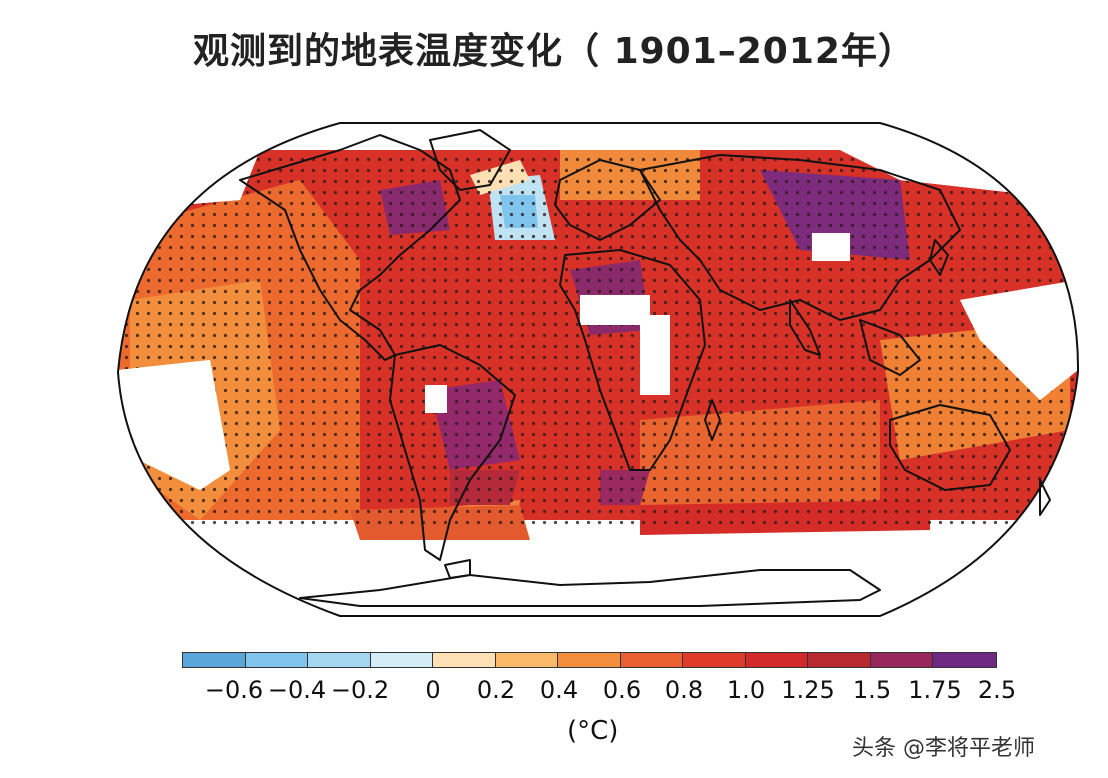 This screenshot has height=778, width=1108. I want to click on colorbar-tick-label: −0.6, so click(234, 690).